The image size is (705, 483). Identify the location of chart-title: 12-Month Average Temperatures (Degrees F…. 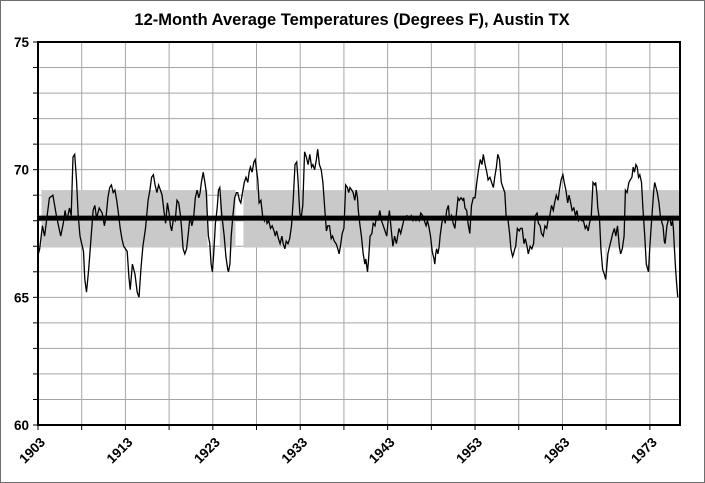
(351, 20).